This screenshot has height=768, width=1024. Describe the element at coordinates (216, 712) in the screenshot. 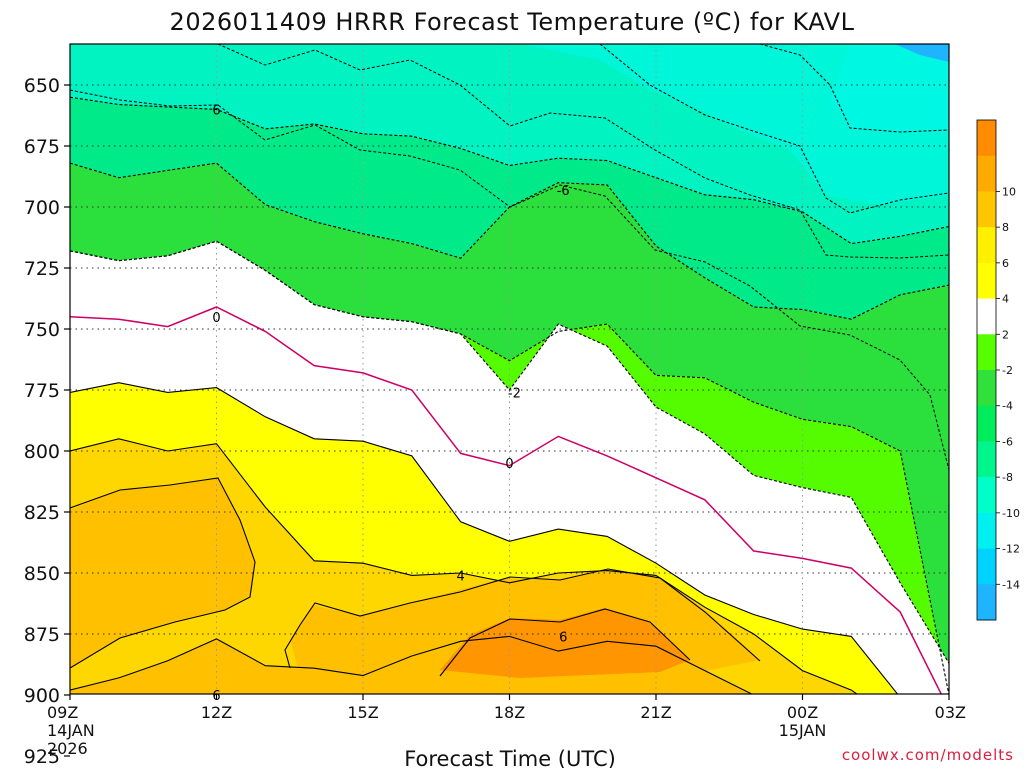

I see `x-tick-label-12Z: 12Z` at that location.